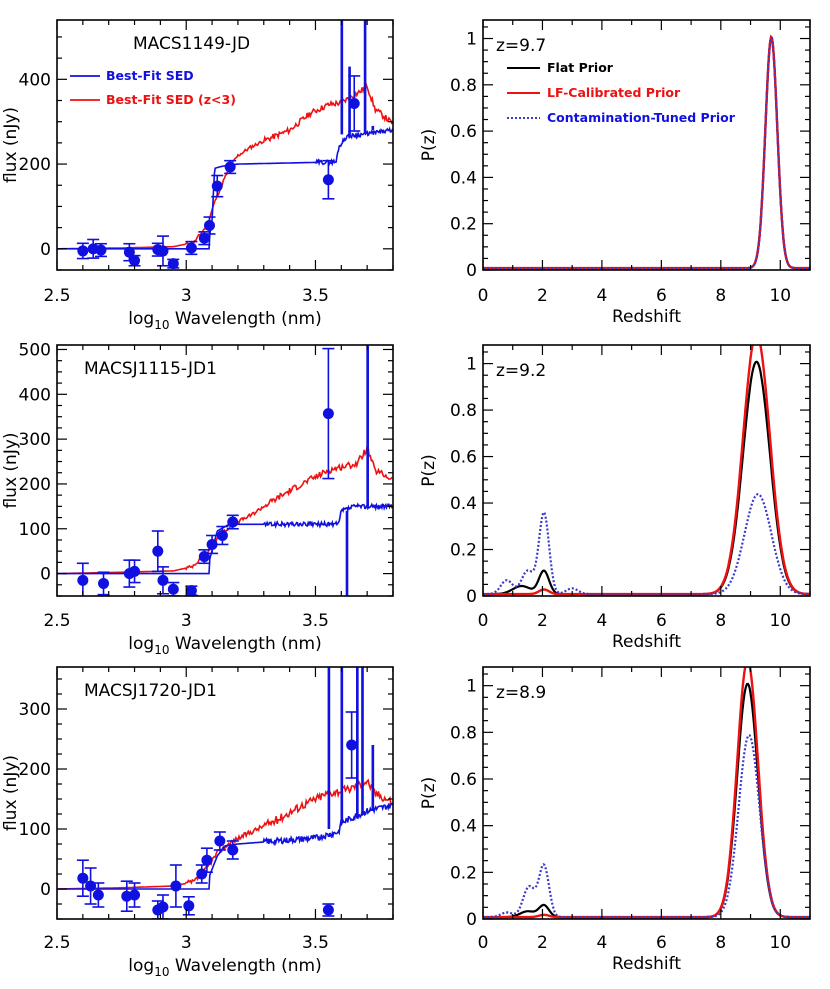 The width and height of the screenshot is (830, 989). What do you see at coordinates (646, 478) in the screenshot?
I see `flat-prior-line` at bounding box center [646, 478].